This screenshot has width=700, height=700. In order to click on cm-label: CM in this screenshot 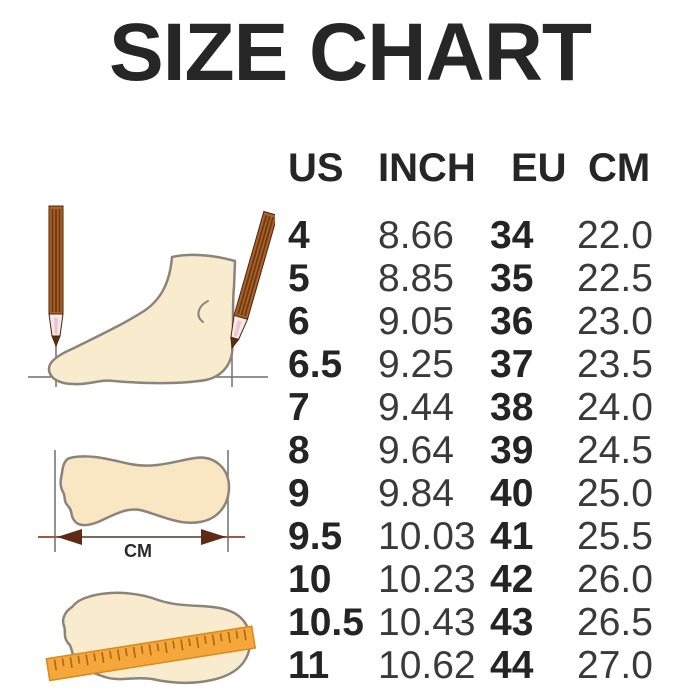, I will do `click(138, 551)`.